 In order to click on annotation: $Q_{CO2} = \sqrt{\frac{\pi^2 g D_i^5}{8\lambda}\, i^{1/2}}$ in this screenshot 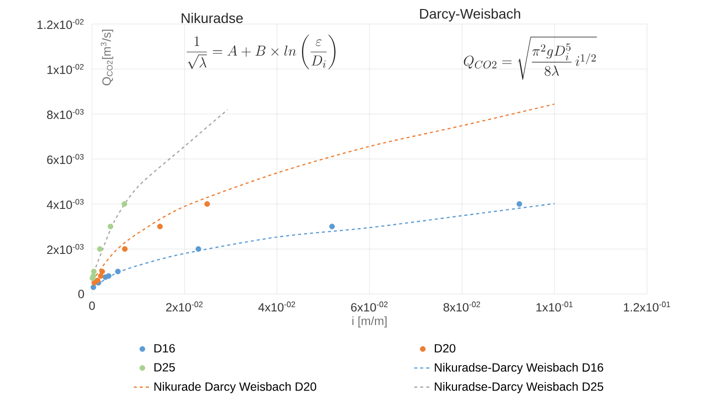, I will do `click(530, 58)`.